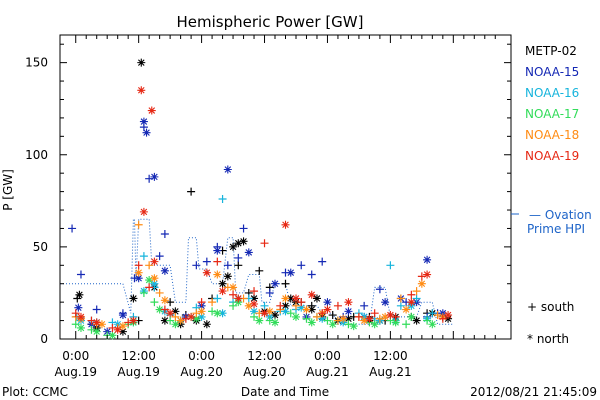 The width and height of the screenshot is (600, 400). I want to click on legend-ovation-line1: — Ovation, so click(560, 215).